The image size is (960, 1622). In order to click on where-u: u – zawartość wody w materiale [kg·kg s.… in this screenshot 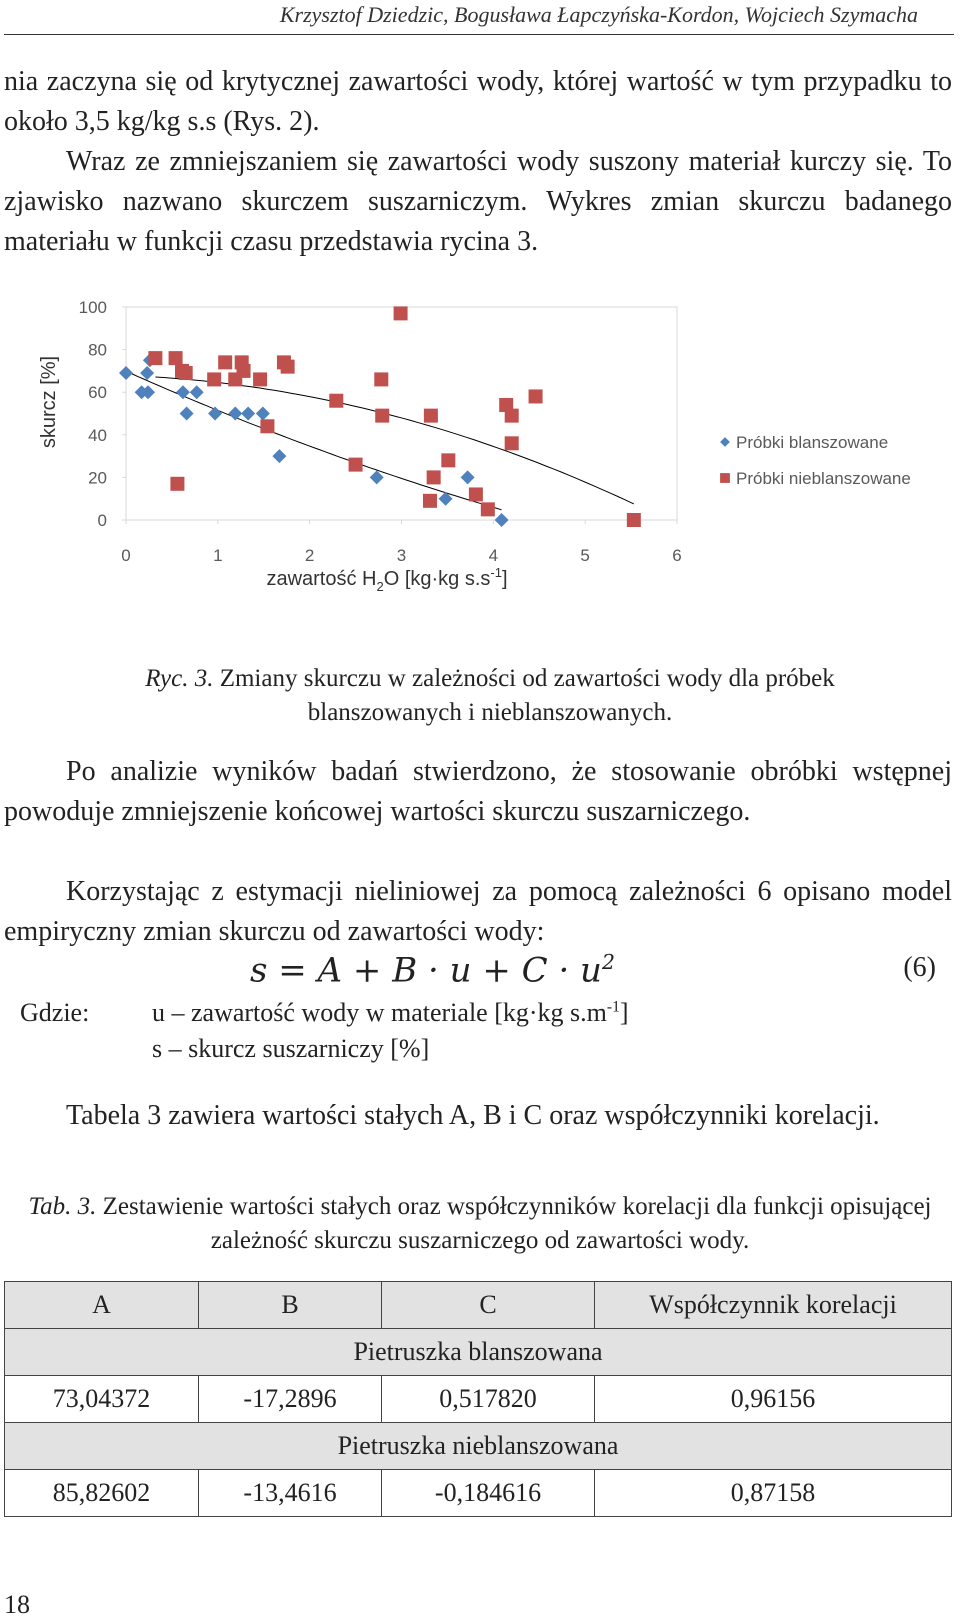, I will do `click(390, 1013)`.